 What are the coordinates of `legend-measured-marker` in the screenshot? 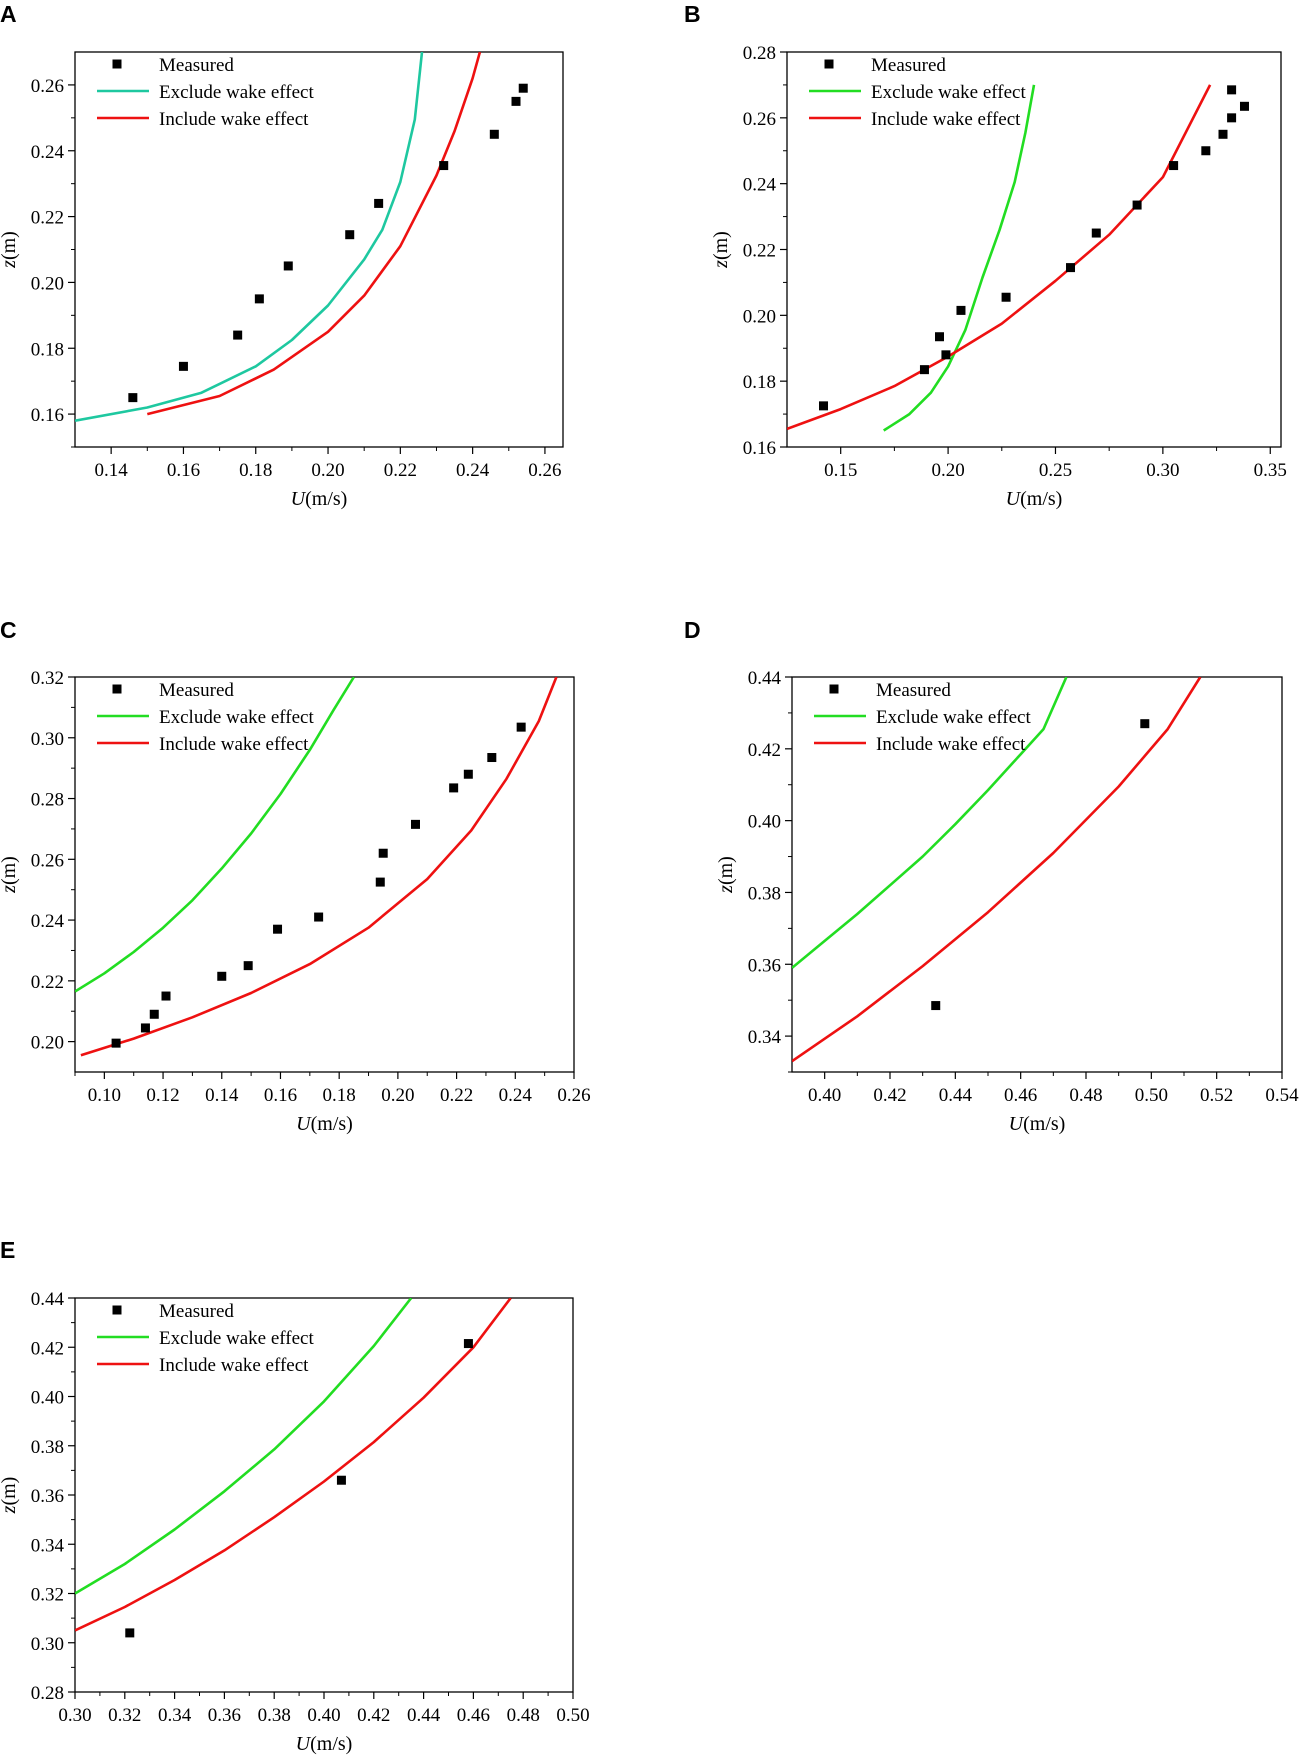 It's located at (117, 689).